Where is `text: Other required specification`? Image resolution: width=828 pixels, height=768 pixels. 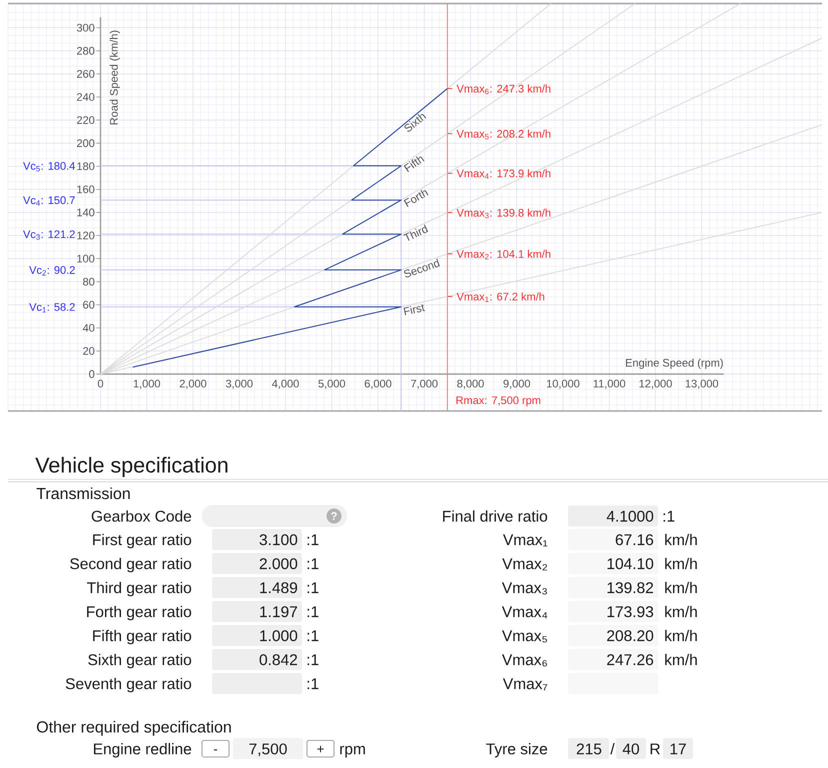 text: Other required specification is located at coordinates (133, 728).